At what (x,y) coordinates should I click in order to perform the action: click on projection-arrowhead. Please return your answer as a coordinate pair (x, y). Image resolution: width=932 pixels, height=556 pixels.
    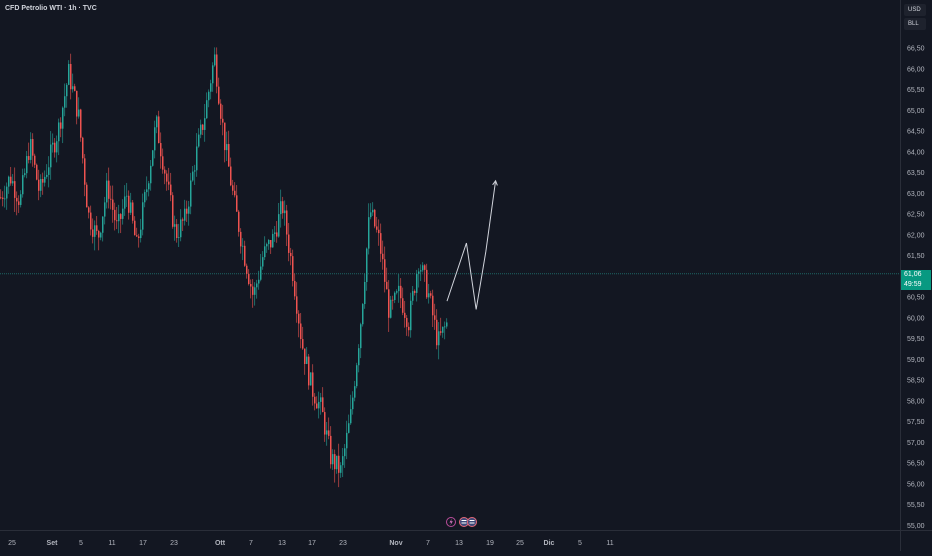
    Looking at the image, I should click on (495, 182).